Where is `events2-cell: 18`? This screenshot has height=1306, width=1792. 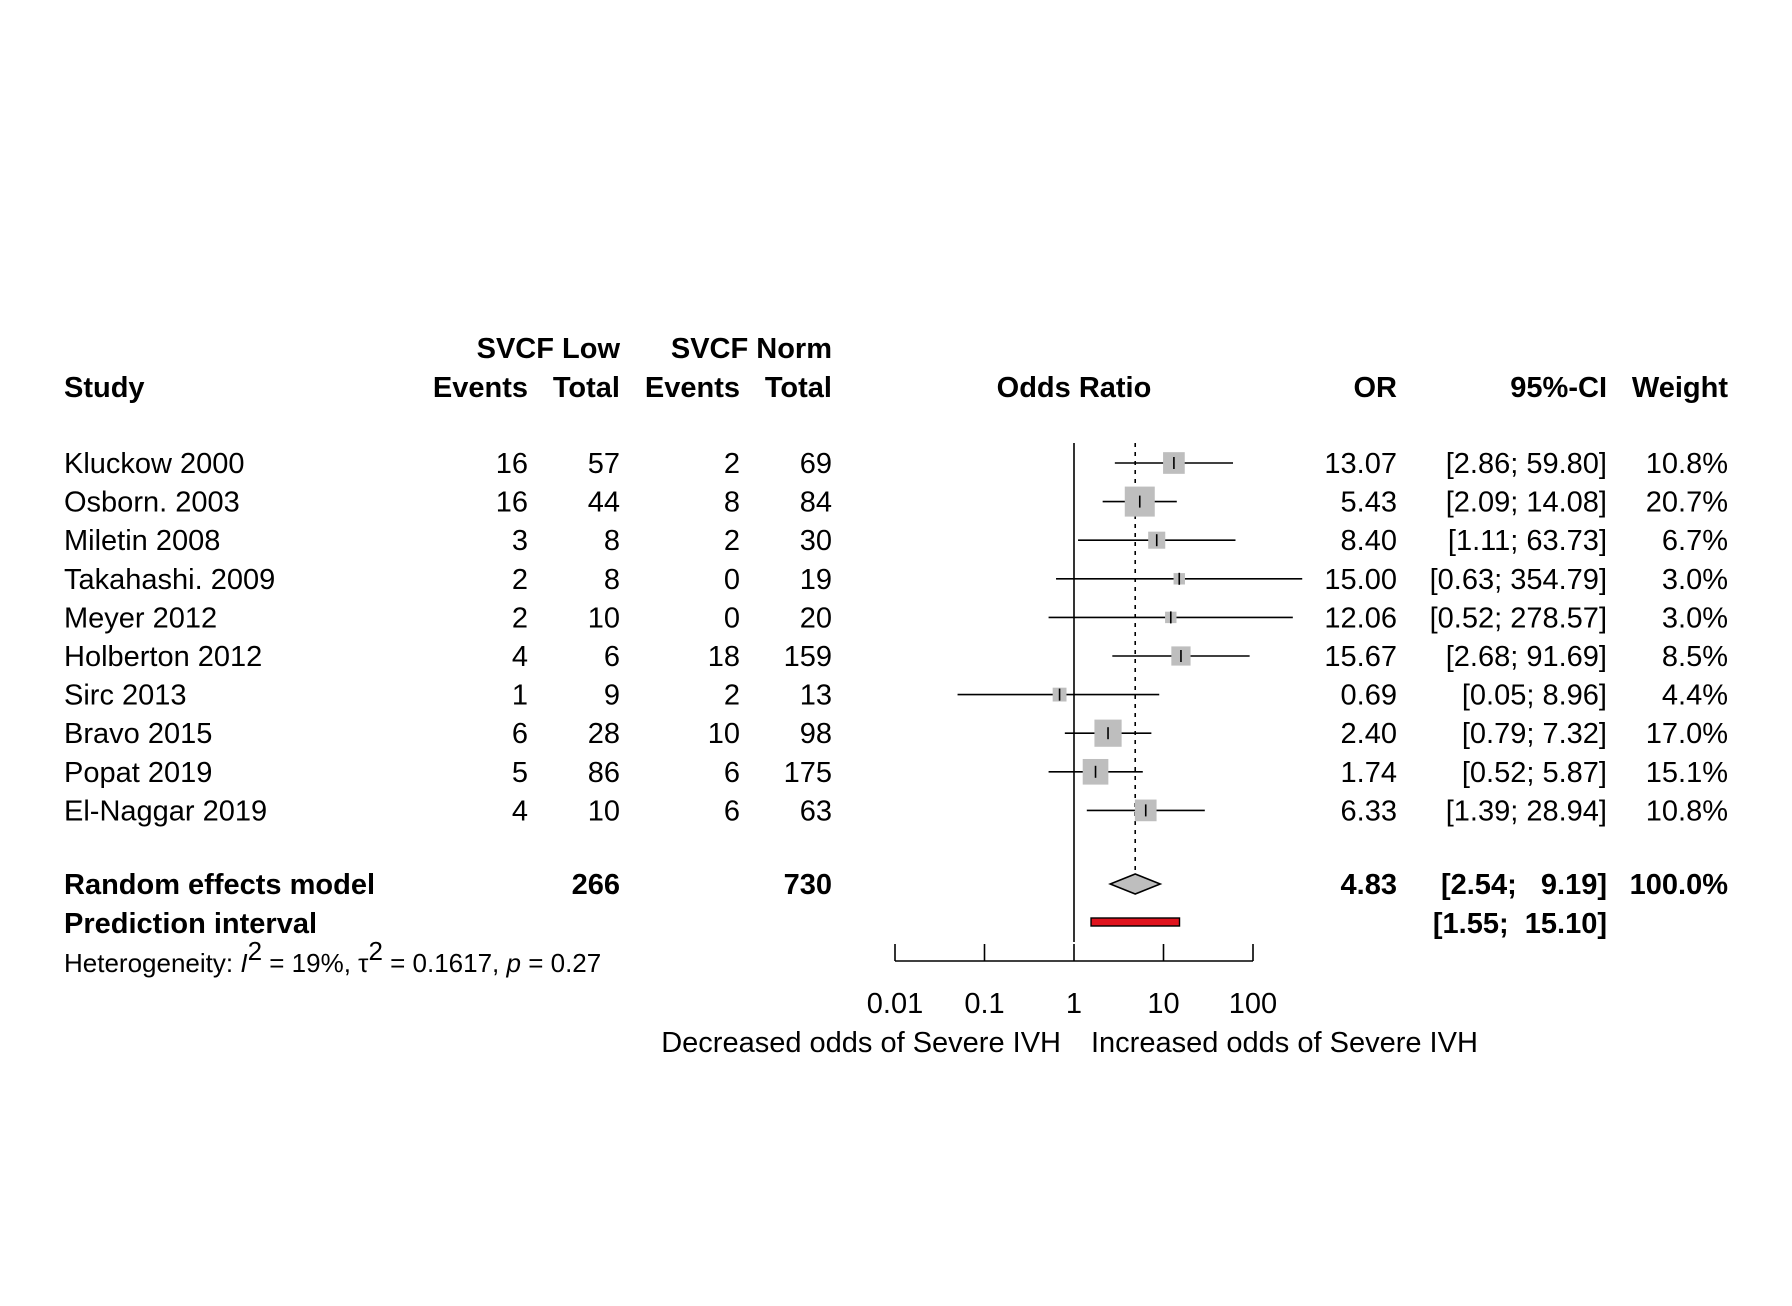
events2-cell: 18 is located at coordinates (724, 657).